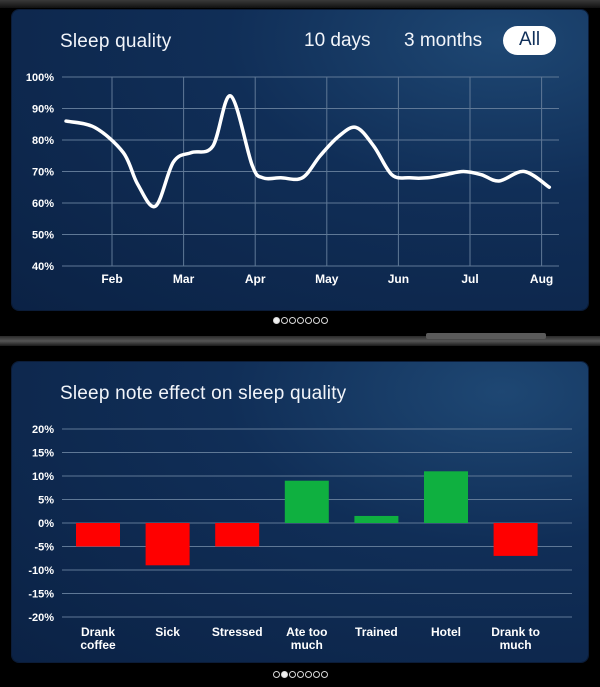 The image size is (600, 687). Describe the element at coordinates (111, 279) in the screenshot. I see `x-tick-label: Feb` at that location.